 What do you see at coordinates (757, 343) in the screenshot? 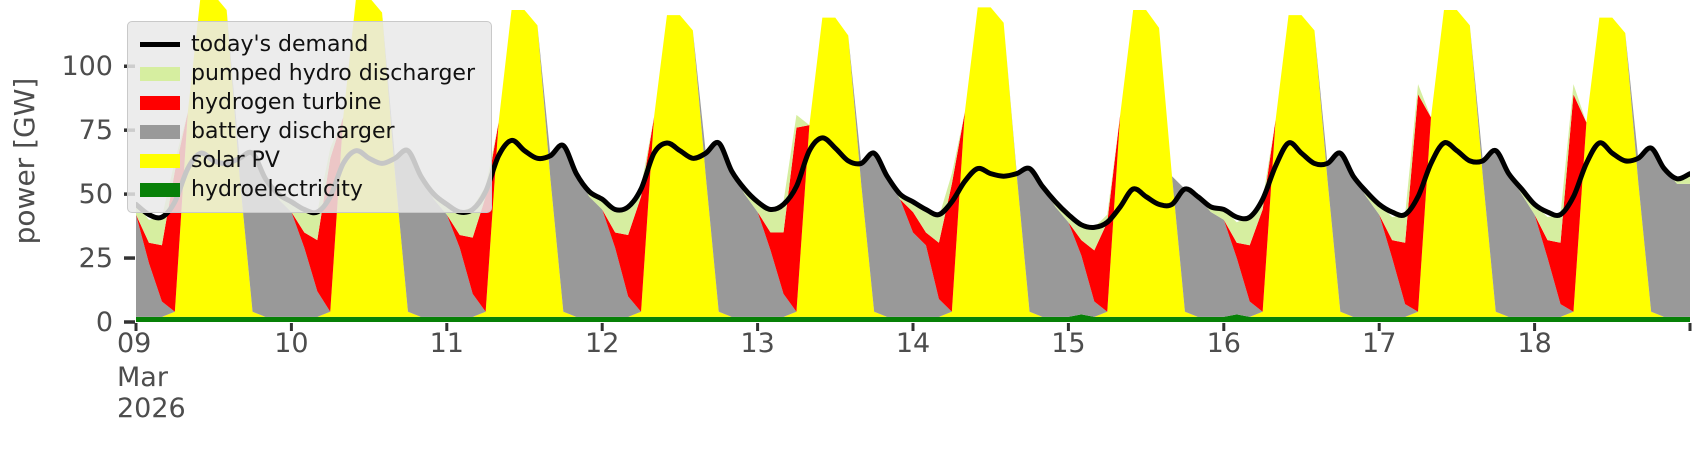
I see `x-tick-label: 13` at bounding box center [757, 343].